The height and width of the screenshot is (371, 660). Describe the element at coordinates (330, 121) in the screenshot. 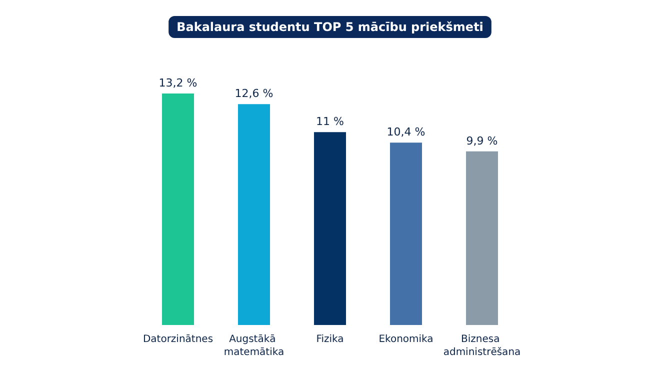

I see `data-label: 11 %` at that location.